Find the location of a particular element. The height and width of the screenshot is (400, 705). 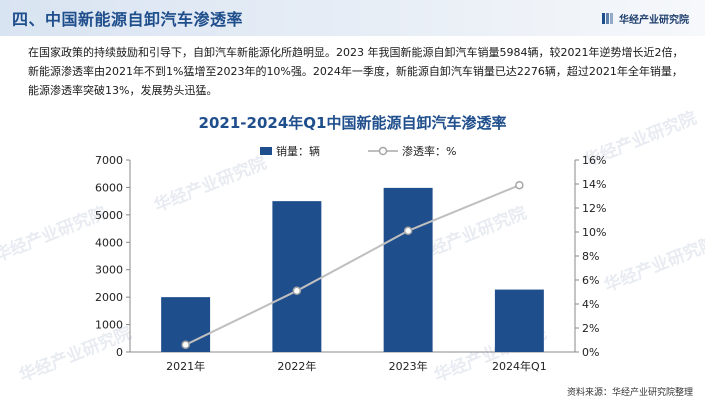

y-right-tick-label: 14% is located at coordinates (594, 184).